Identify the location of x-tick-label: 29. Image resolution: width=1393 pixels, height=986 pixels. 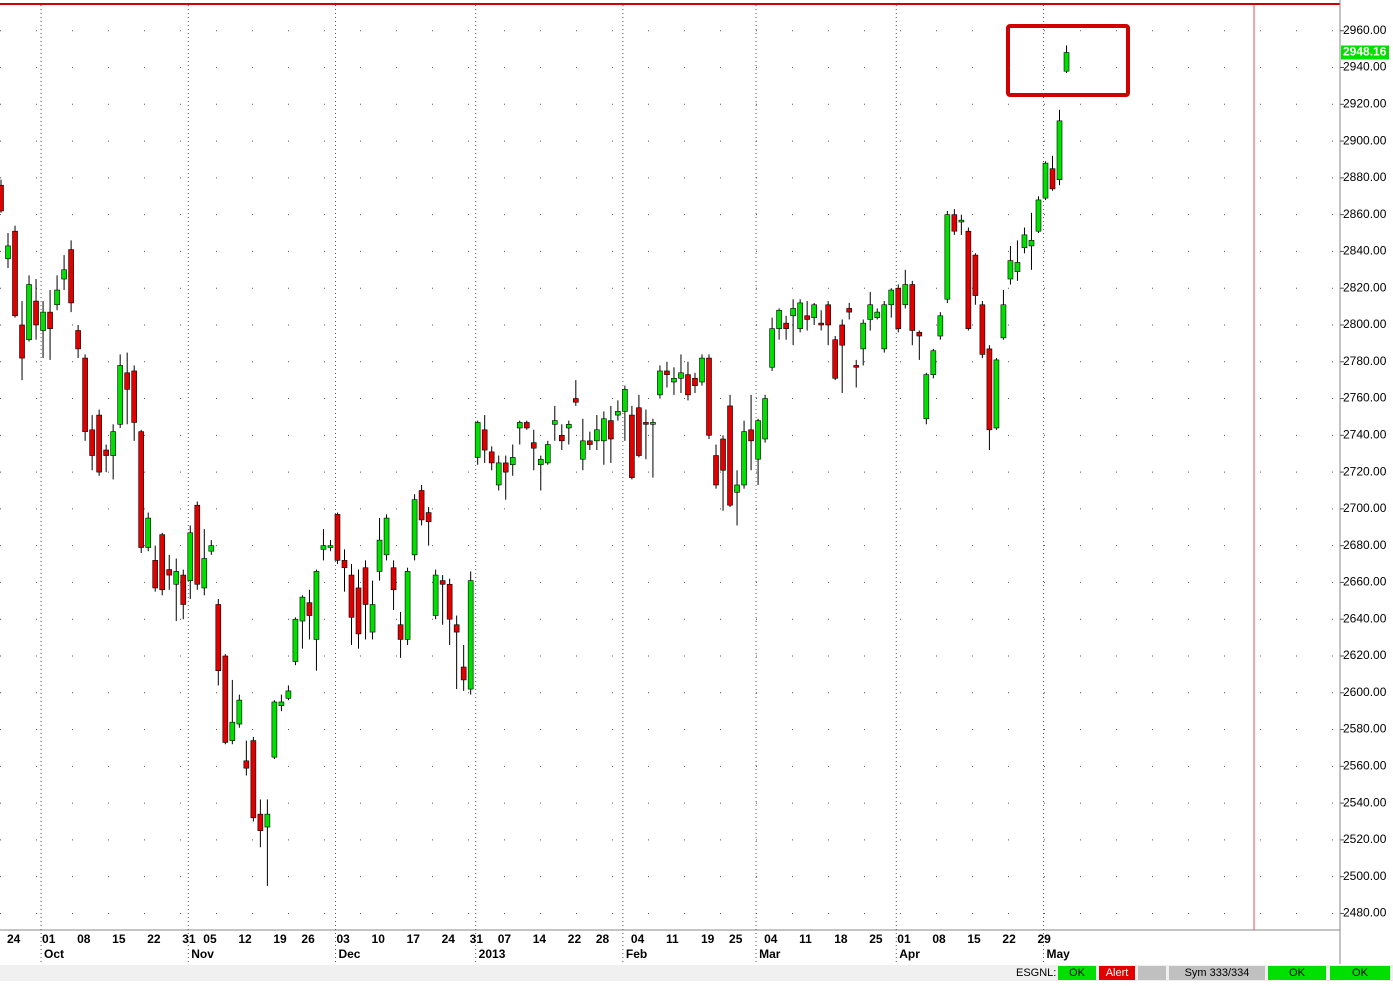
(1044, 939).